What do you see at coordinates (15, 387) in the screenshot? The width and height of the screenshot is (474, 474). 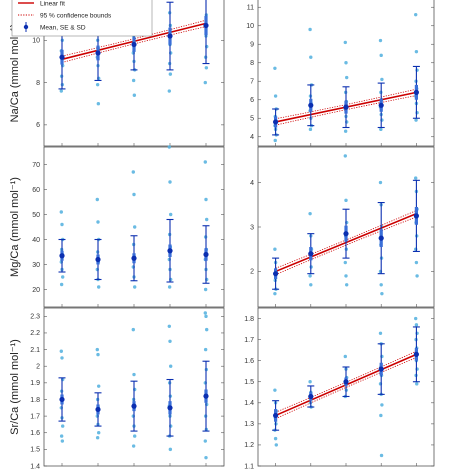 I see `y-axis-label: Sr/Ca (mmol mol⁻¹)` at bounding box center [15, 387].